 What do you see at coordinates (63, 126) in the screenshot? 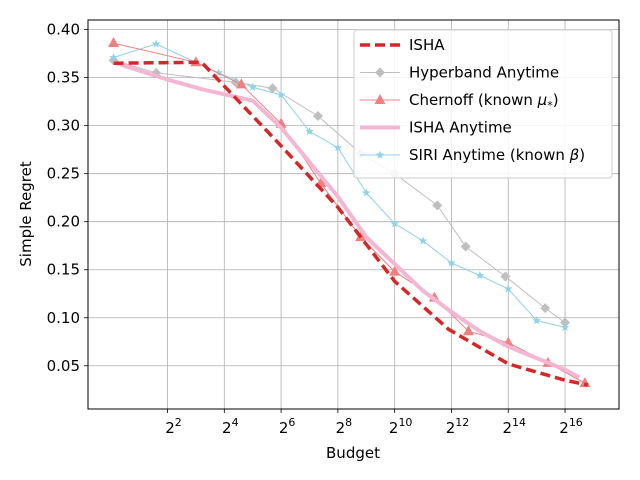
I see `y-tick-label: 0.30` at bounding box center [63, 126].